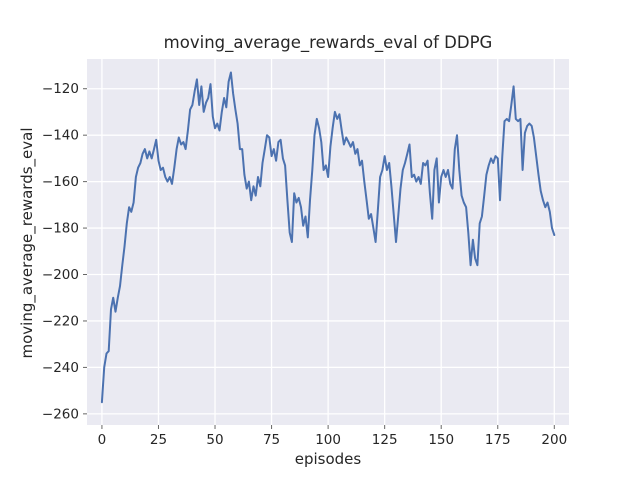 This screenshot has width=640, height=480. I want to click on y-tick-label: −180, so click(60, 229).